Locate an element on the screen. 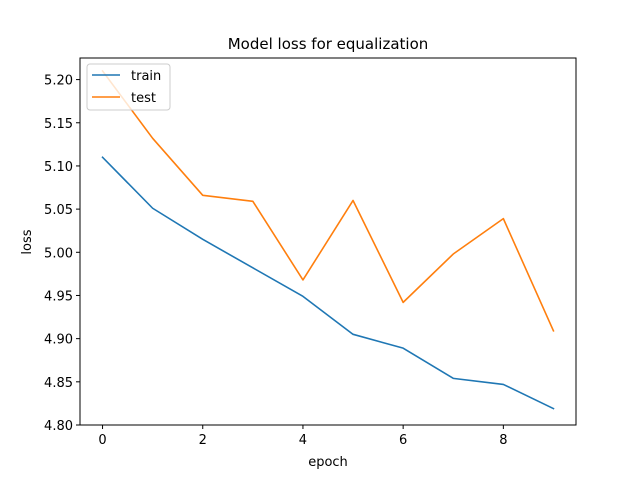 The image size is (640, 478). x-axis: 0 2 4 6 8 is located at coordinates (302, 436).